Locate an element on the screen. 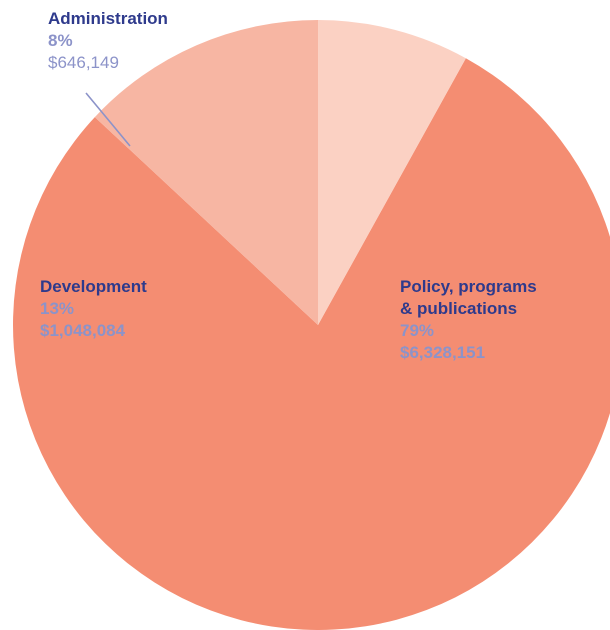 Image resolution: width=610 pixels, height=630 pixels. slice-name-line: Administration is located at coordinates (108, 18).